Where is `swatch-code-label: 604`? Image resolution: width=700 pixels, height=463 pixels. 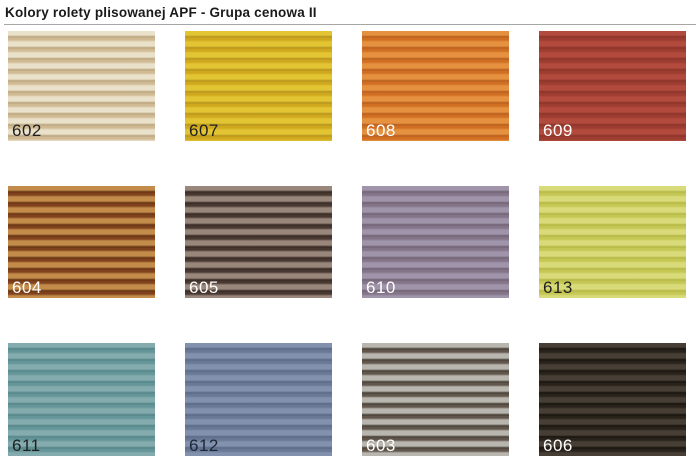 swatch-code-label: 604 is located at coordinates (27, 287).